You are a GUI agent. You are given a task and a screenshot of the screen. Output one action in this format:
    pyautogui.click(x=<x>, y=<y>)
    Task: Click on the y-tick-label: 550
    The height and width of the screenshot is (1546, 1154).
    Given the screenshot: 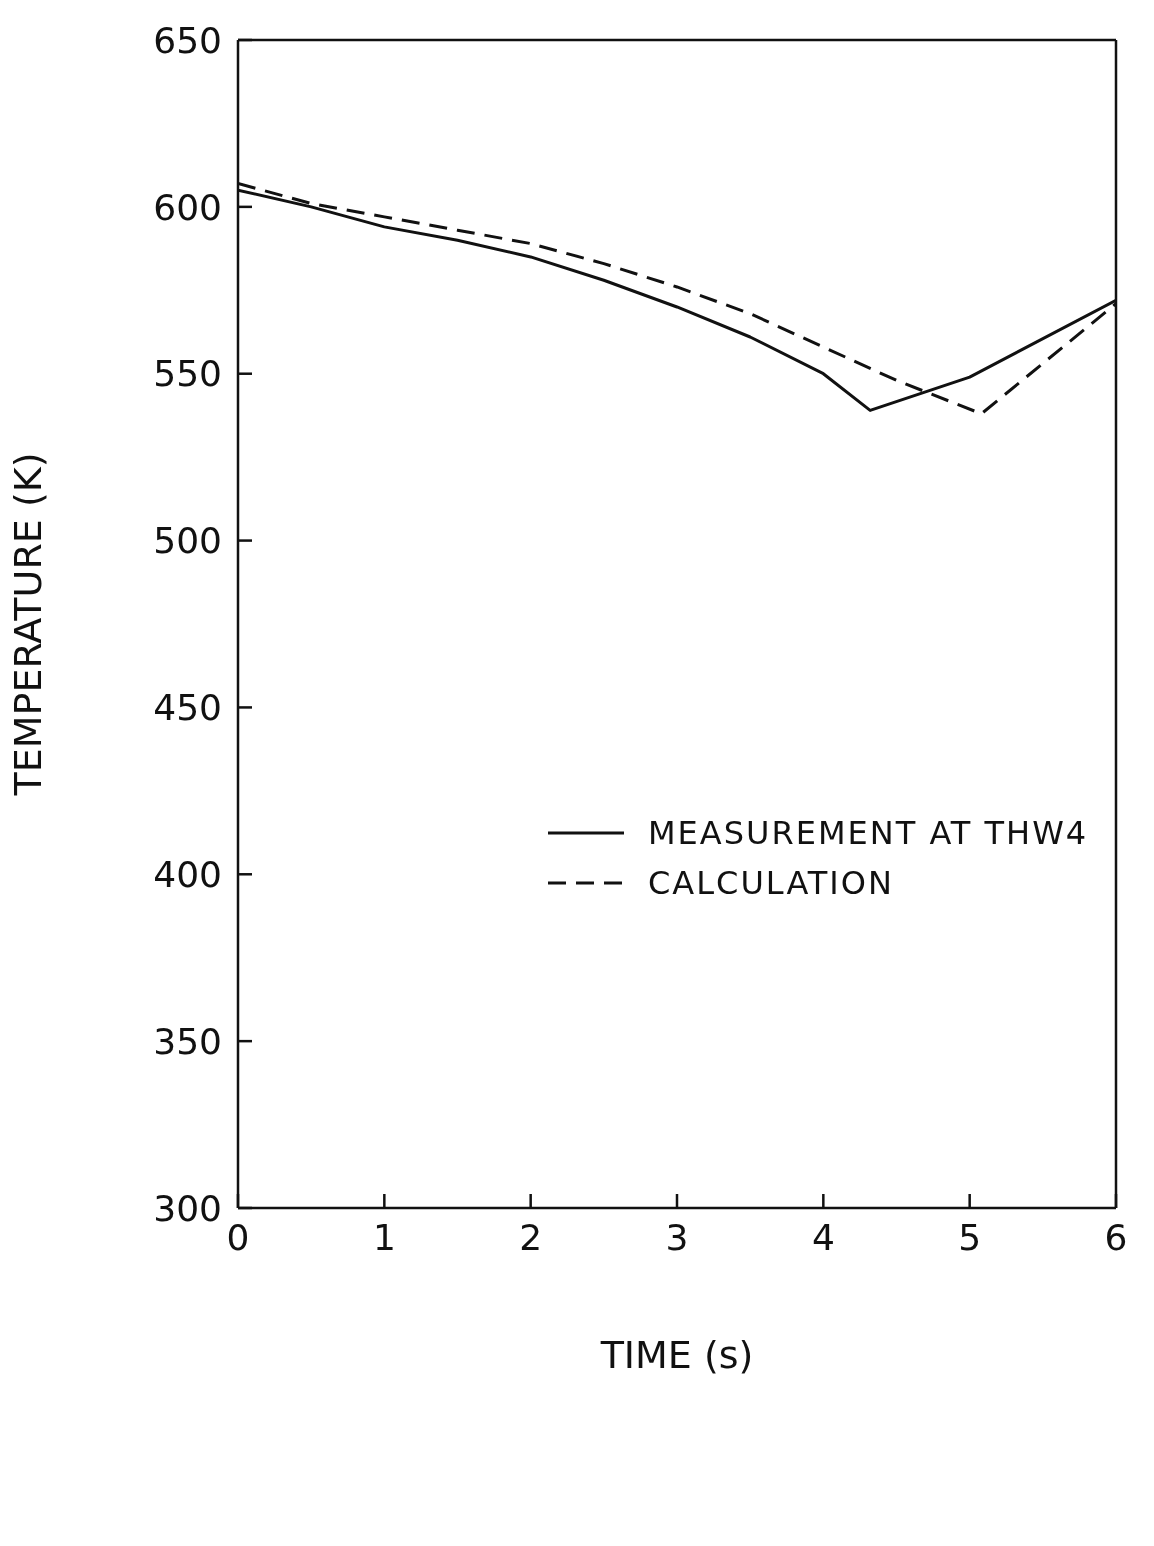 What is the action you would take?
    pyautogui.click(x=187, y=374)
    